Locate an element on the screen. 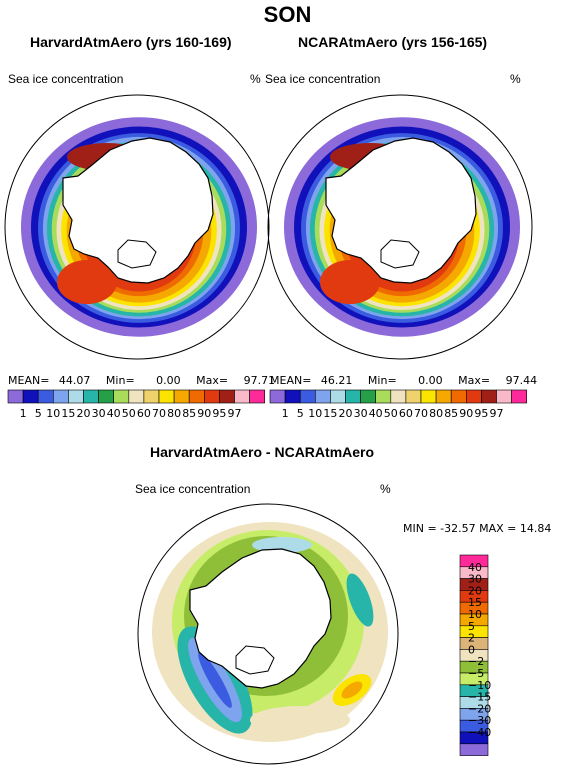 The width and height of the screenshot is (575, 770). panel-1-min-label: Min= is located at coordinates (120, 380).